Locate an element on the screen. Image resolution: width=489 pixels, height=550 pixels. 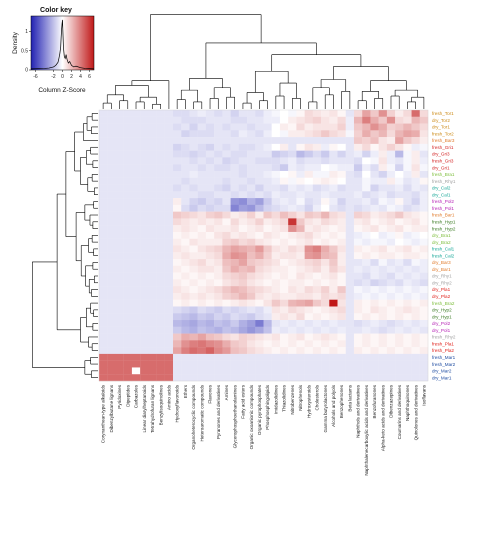
color-key-title: Color key is located at coordinates (56, 10).